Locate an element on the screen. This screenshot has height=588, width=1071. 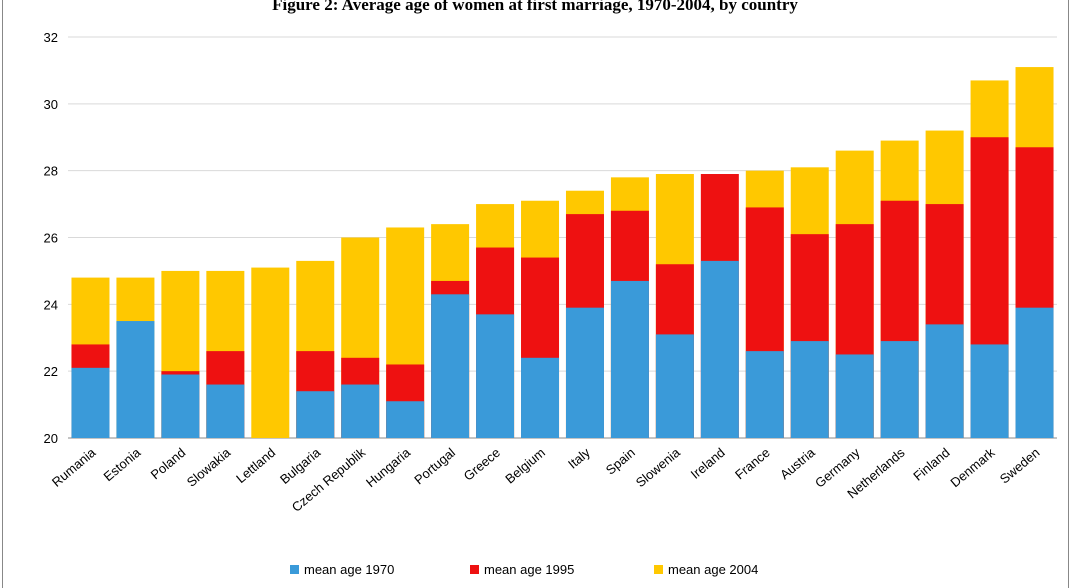
legend-label: mean age 2004 is located at coordinates (713, 569).